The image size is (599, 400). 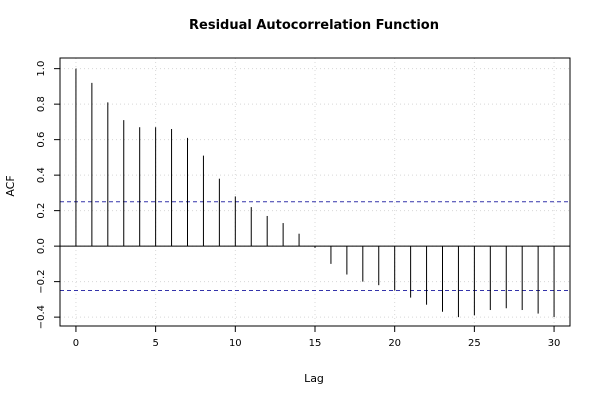 What do you see at coordinates (41, 175) in the screenshot?
I see `y-tick-label-4: 0.4` at bounding box center [41, 175].